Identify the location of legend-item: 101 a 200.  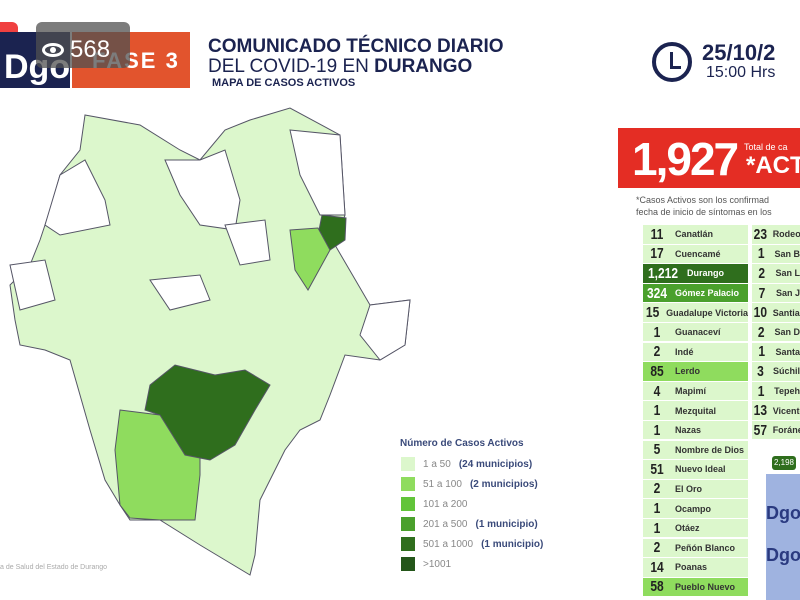
(438, 504).